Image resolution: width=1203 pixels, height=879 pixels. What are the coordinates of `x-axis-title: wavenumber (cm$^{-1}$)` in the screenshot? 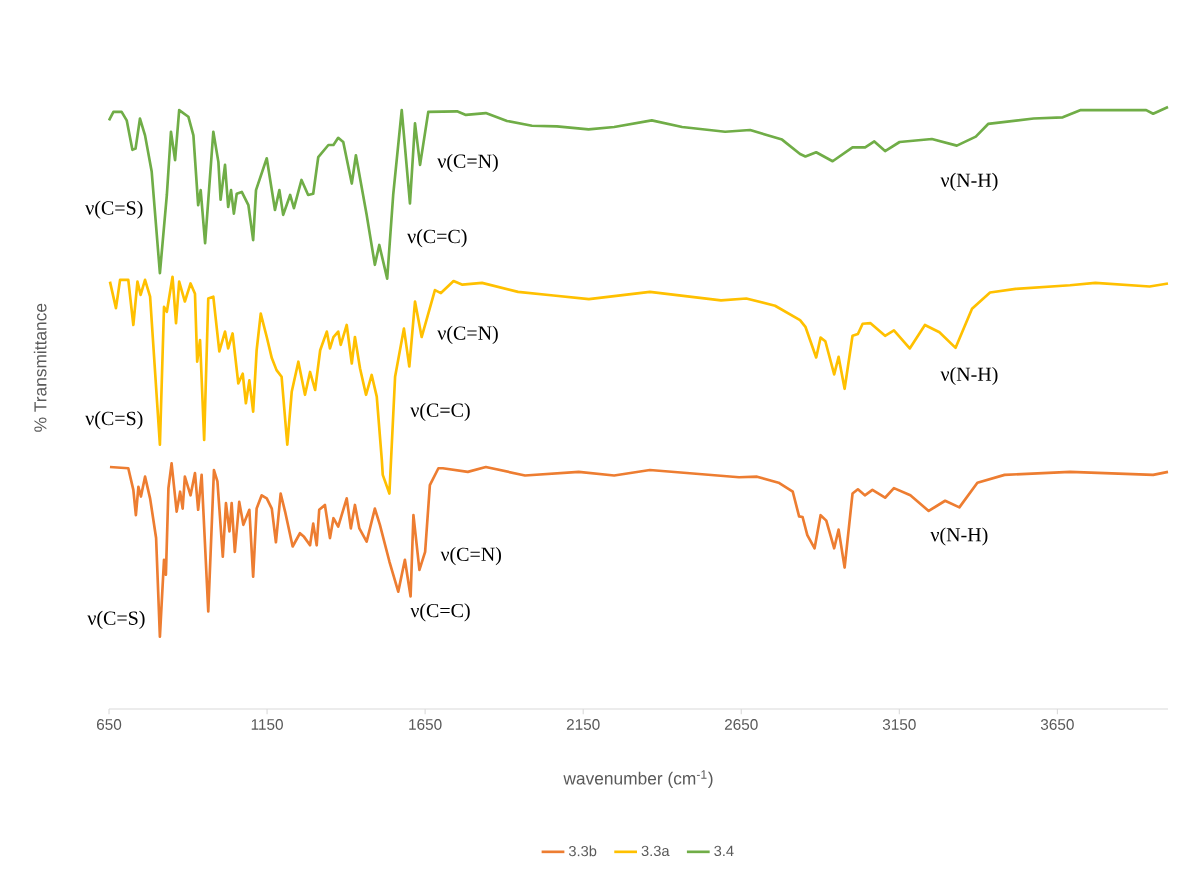 It's located at (638, 779).